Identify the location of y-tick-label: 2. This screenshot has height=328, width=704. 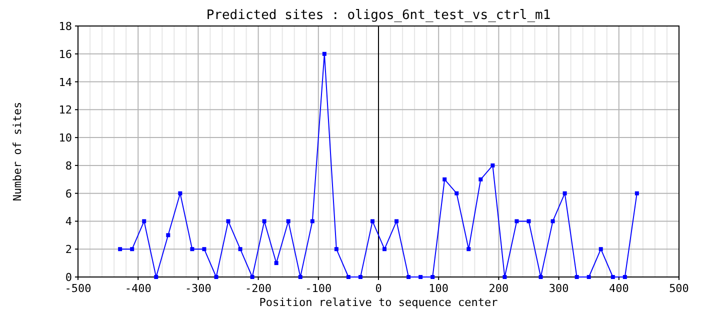
(68, 249).